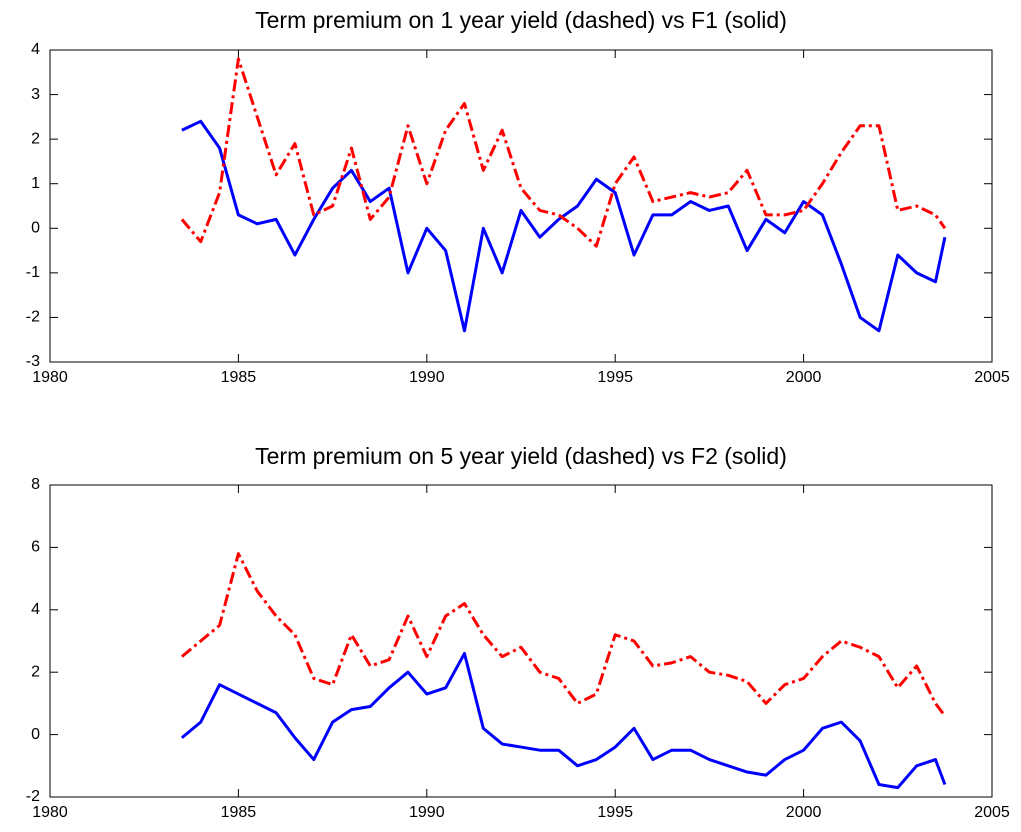 Image resolution: width=1021 pixels, height=832 pixels. Describe the element at coordinates (33, 272) in the screenshot. I see `y-tick-label: -1` at that location.